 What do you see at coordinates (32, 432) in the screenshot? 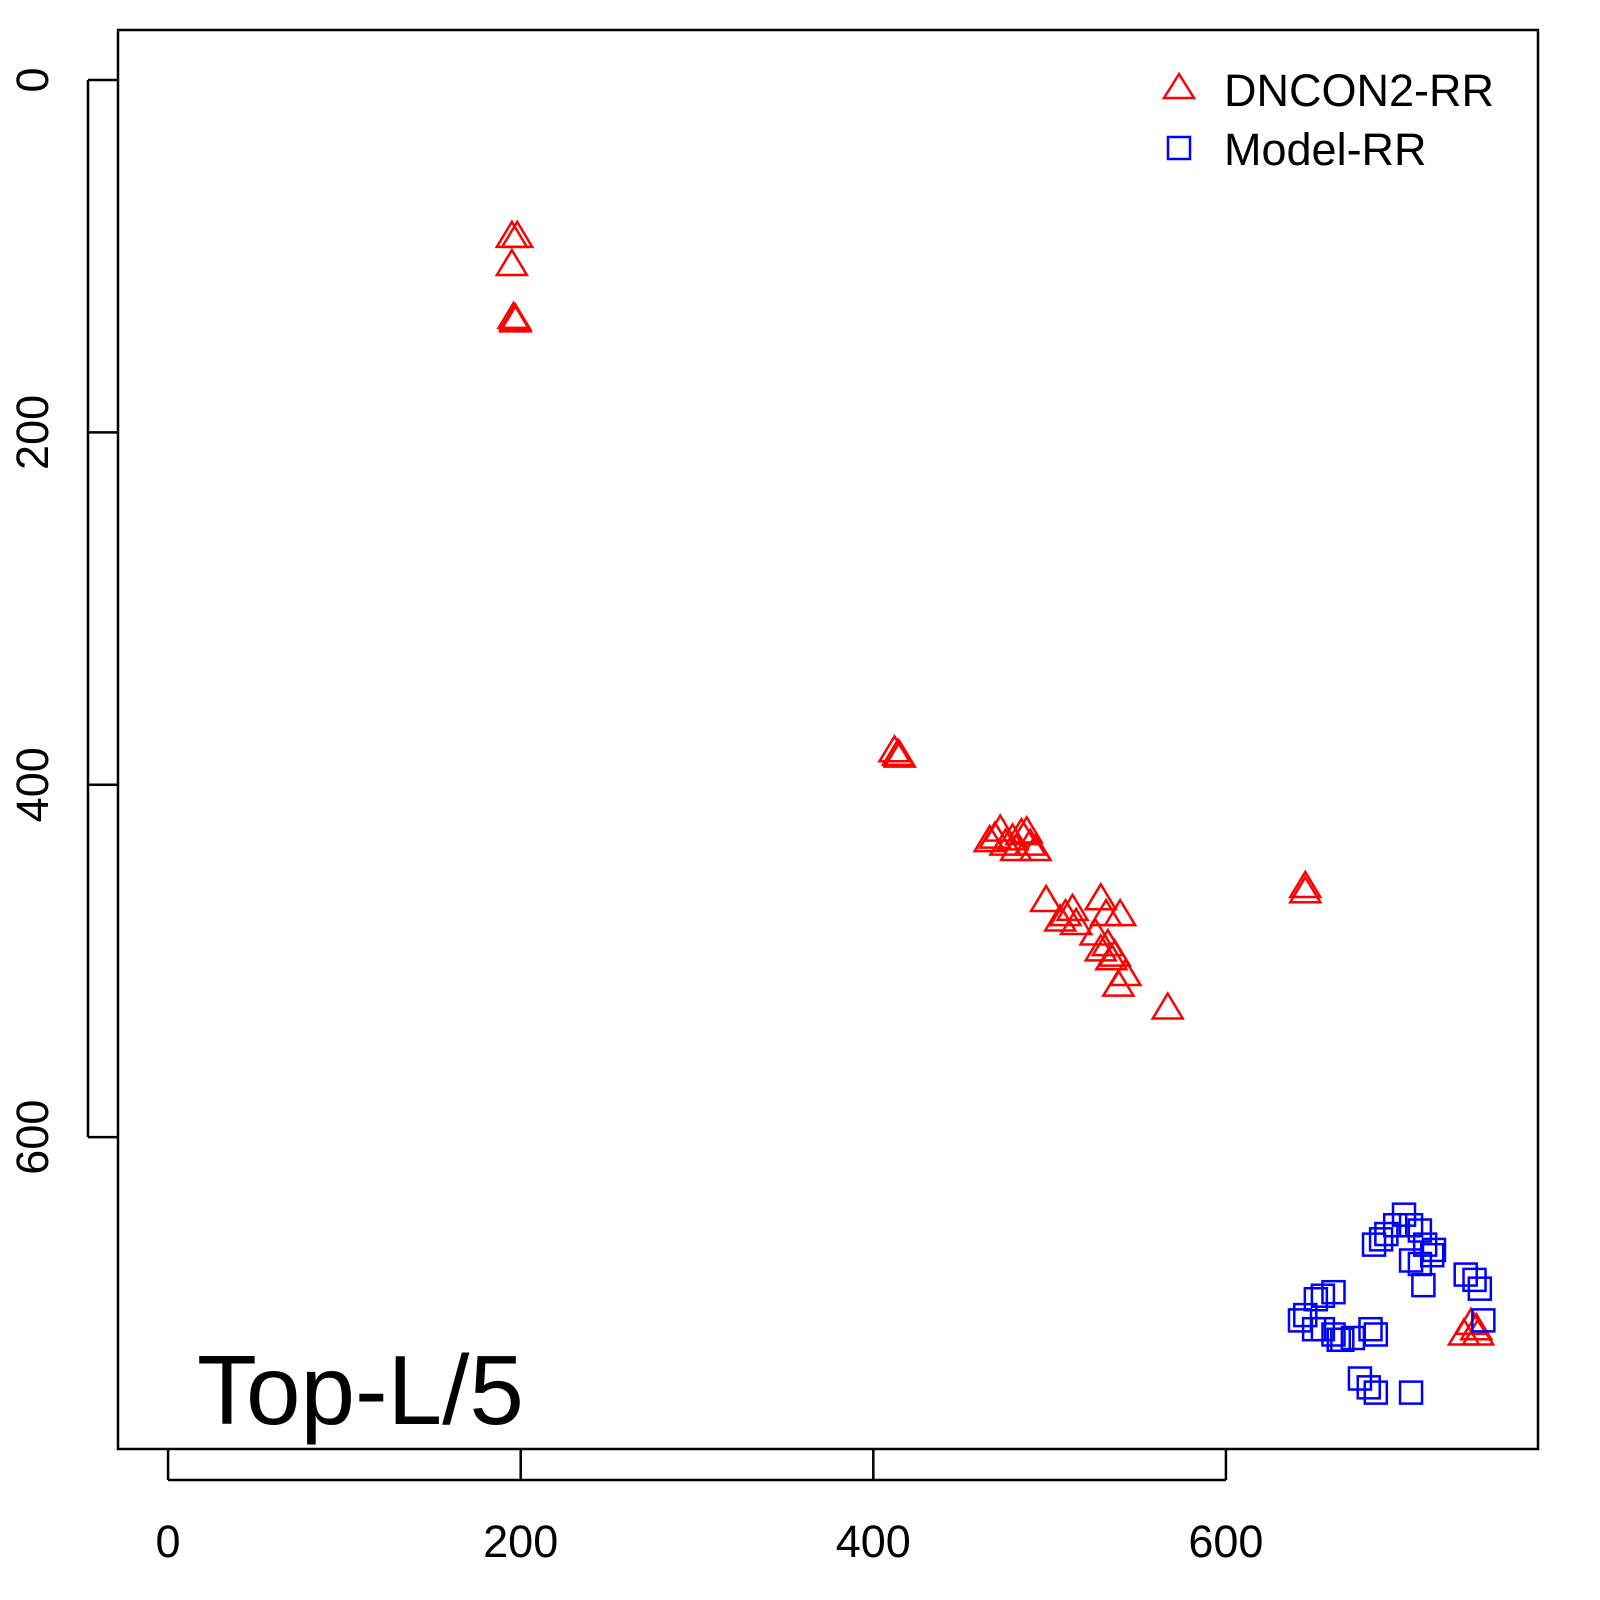
I see `y-tick-label: 200` at bounding box center [32, 432].